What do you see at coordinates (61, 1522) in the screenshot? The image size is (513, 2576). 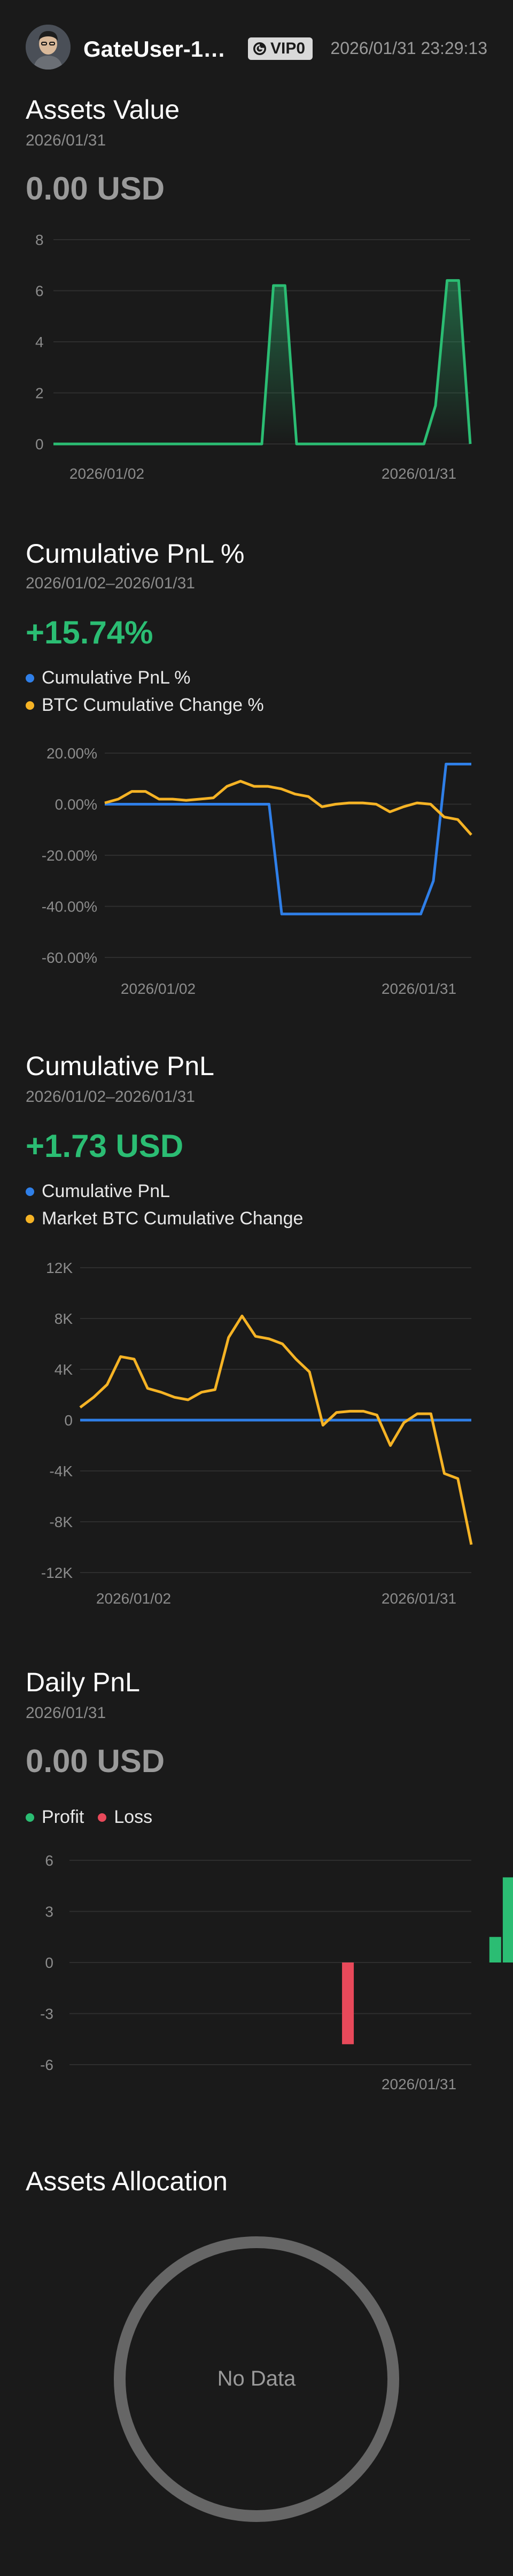 I see `y-tick-label: -8K` at bounding box center [61, 1522].